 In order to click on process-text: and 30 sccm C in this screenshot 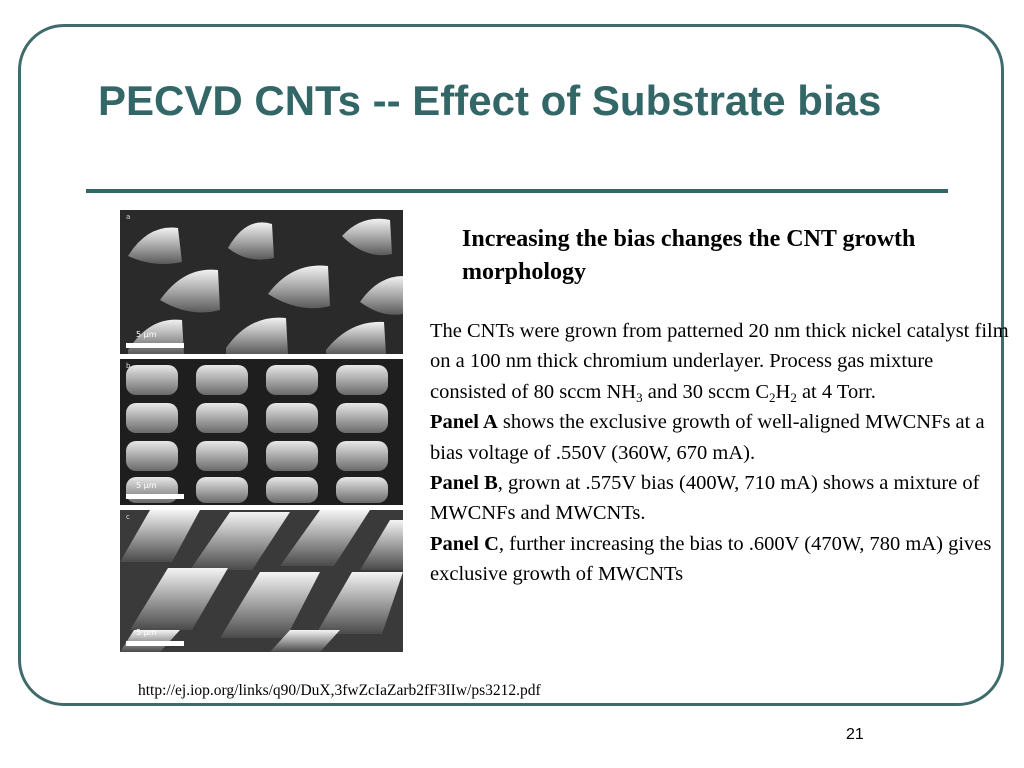, I will do `click(706, 391)`.